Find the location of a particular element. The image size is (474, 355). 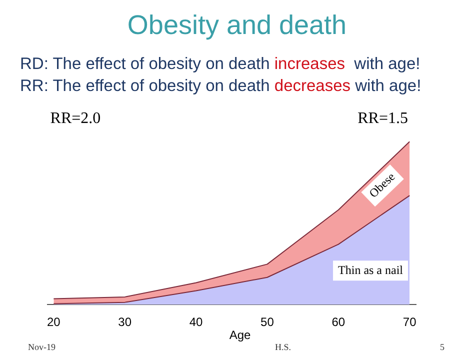

text: decreases is located at coordinates (312, 86).